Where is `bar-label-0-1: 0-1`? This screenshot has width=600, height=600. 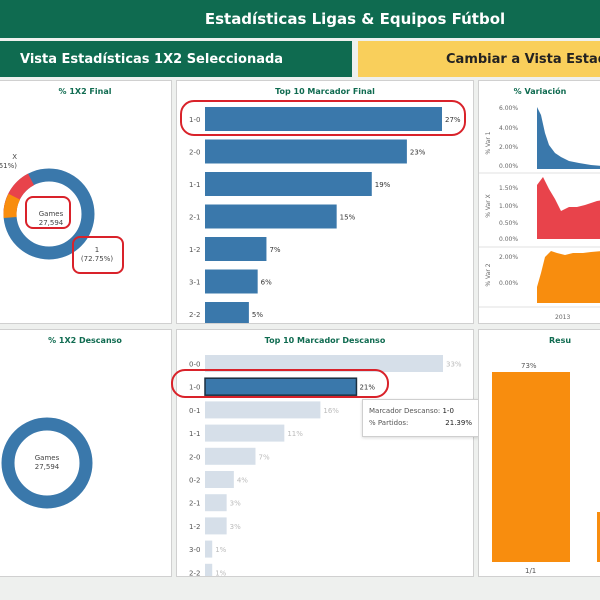
bar-label-0-1: 0-1 is located at coordinates (194, 411).